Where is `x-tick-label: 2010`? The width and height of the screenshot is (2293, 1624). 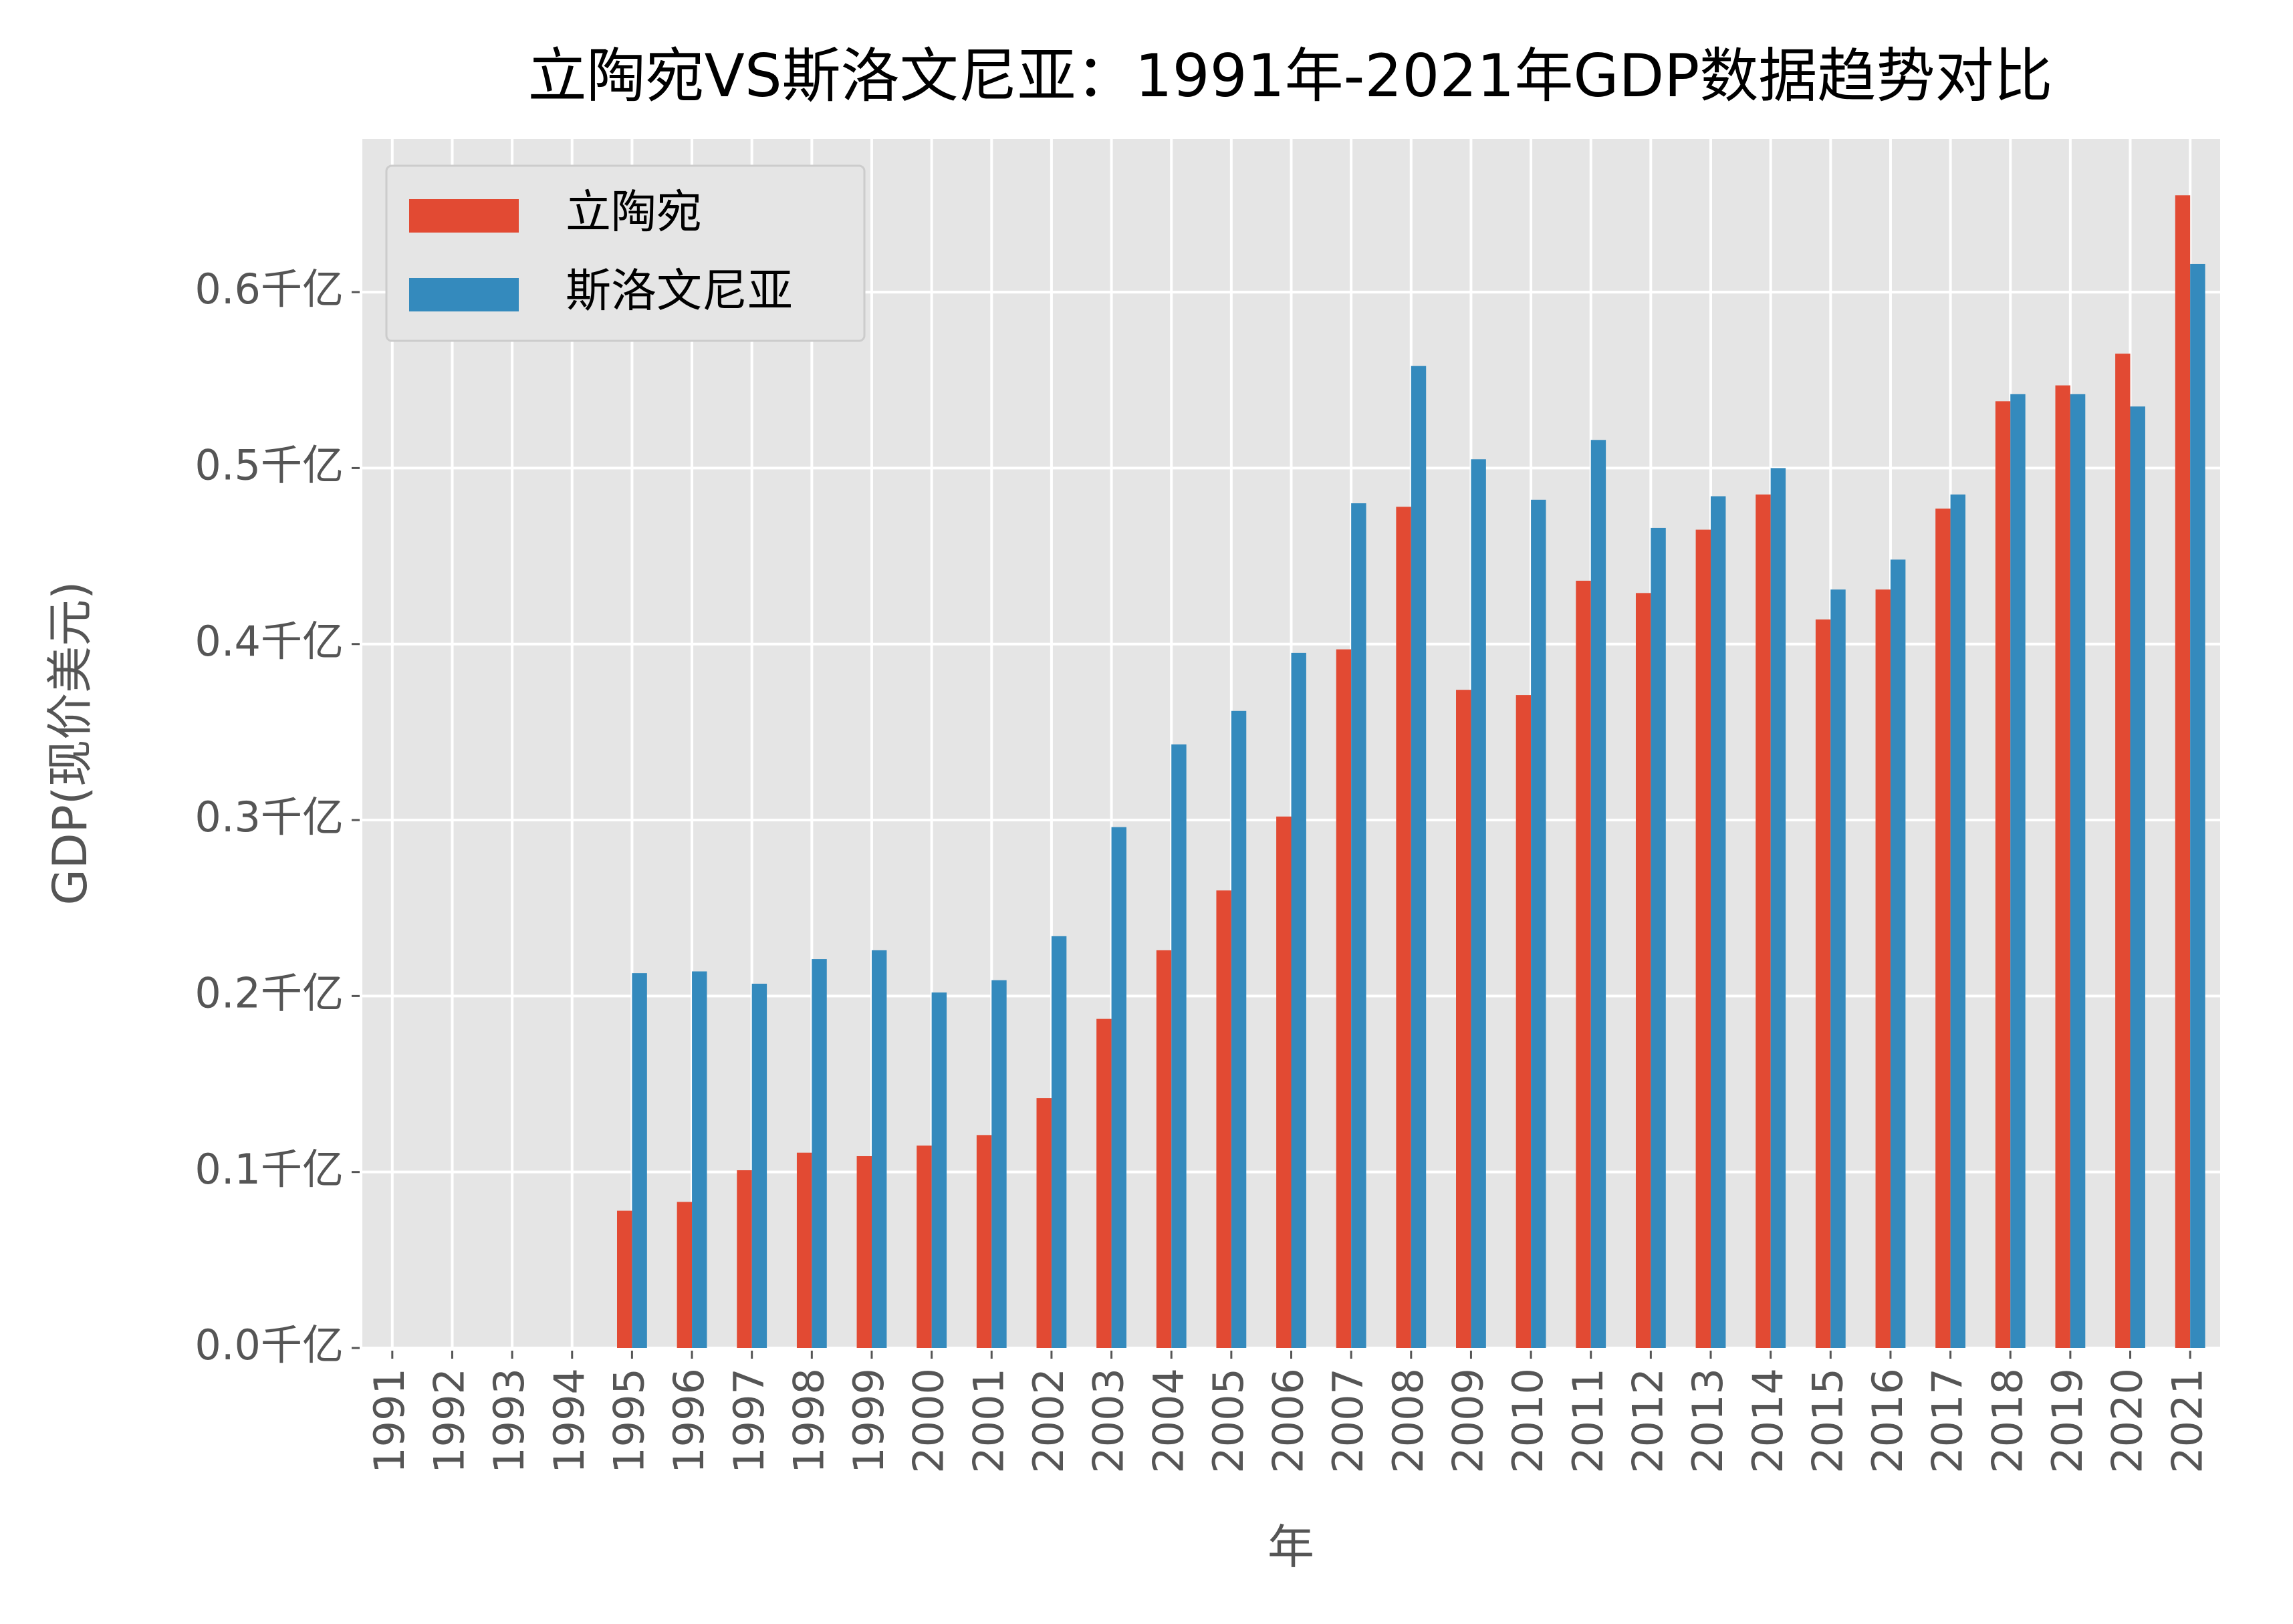 x-tick-label: 2010 is located at coordinates (1527, 1421).